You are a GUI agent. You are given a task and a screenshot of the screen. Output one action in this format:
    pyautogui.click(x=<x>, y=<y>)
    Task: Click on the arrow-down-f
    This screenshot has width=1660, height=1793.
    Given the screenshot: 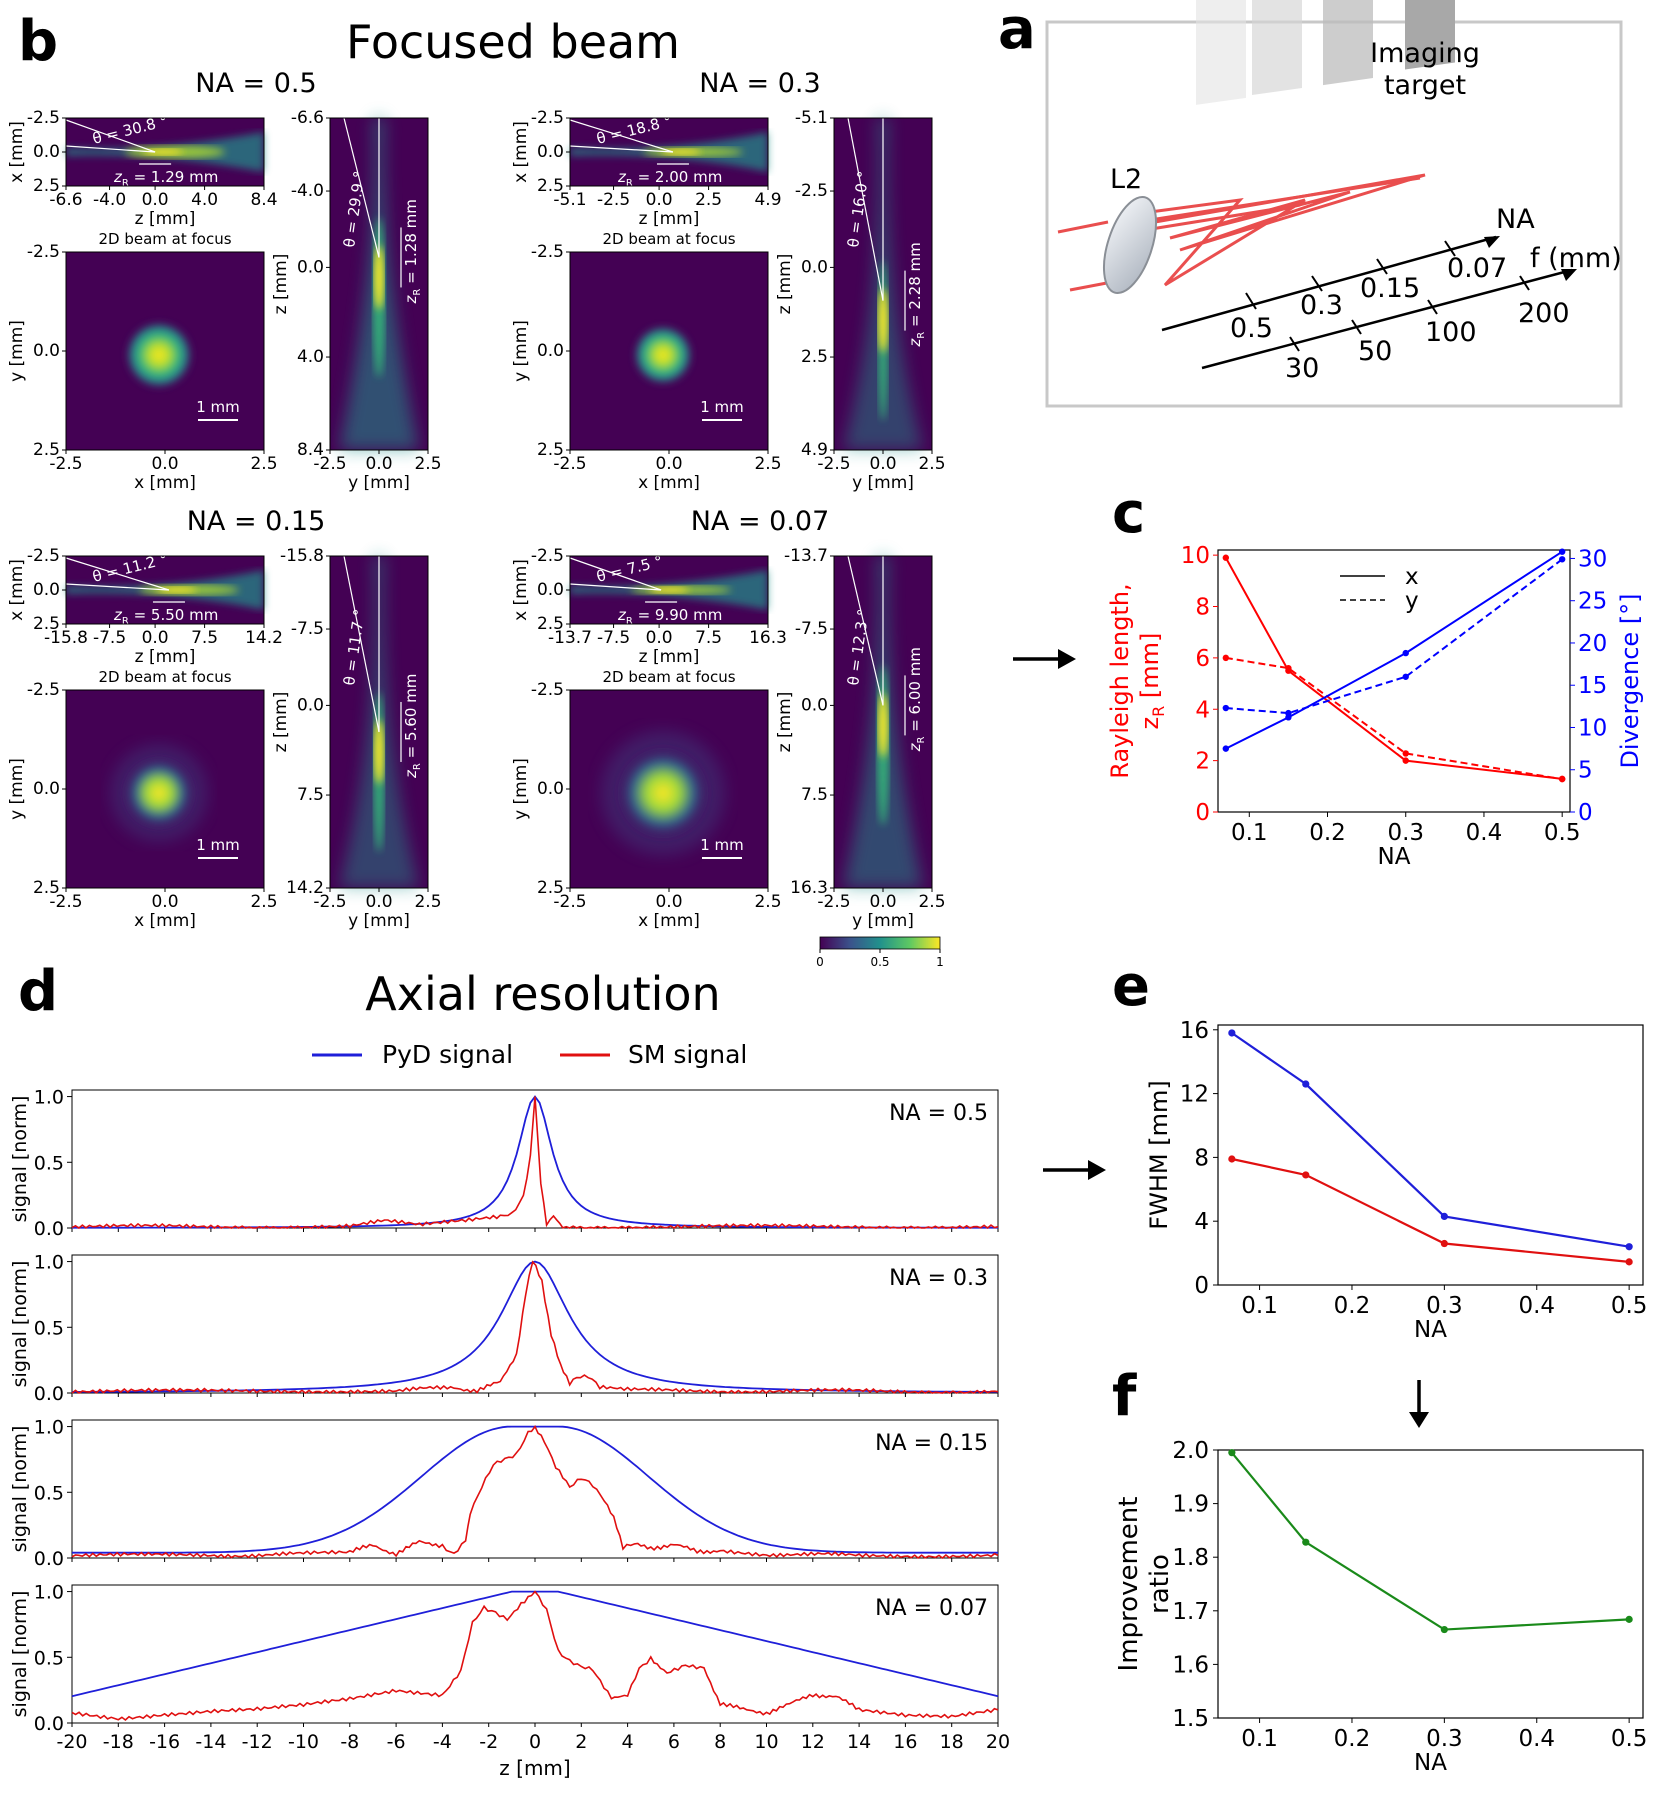 What is the action you would take?
    pyautogui.click(x=1419, y=1404)
    